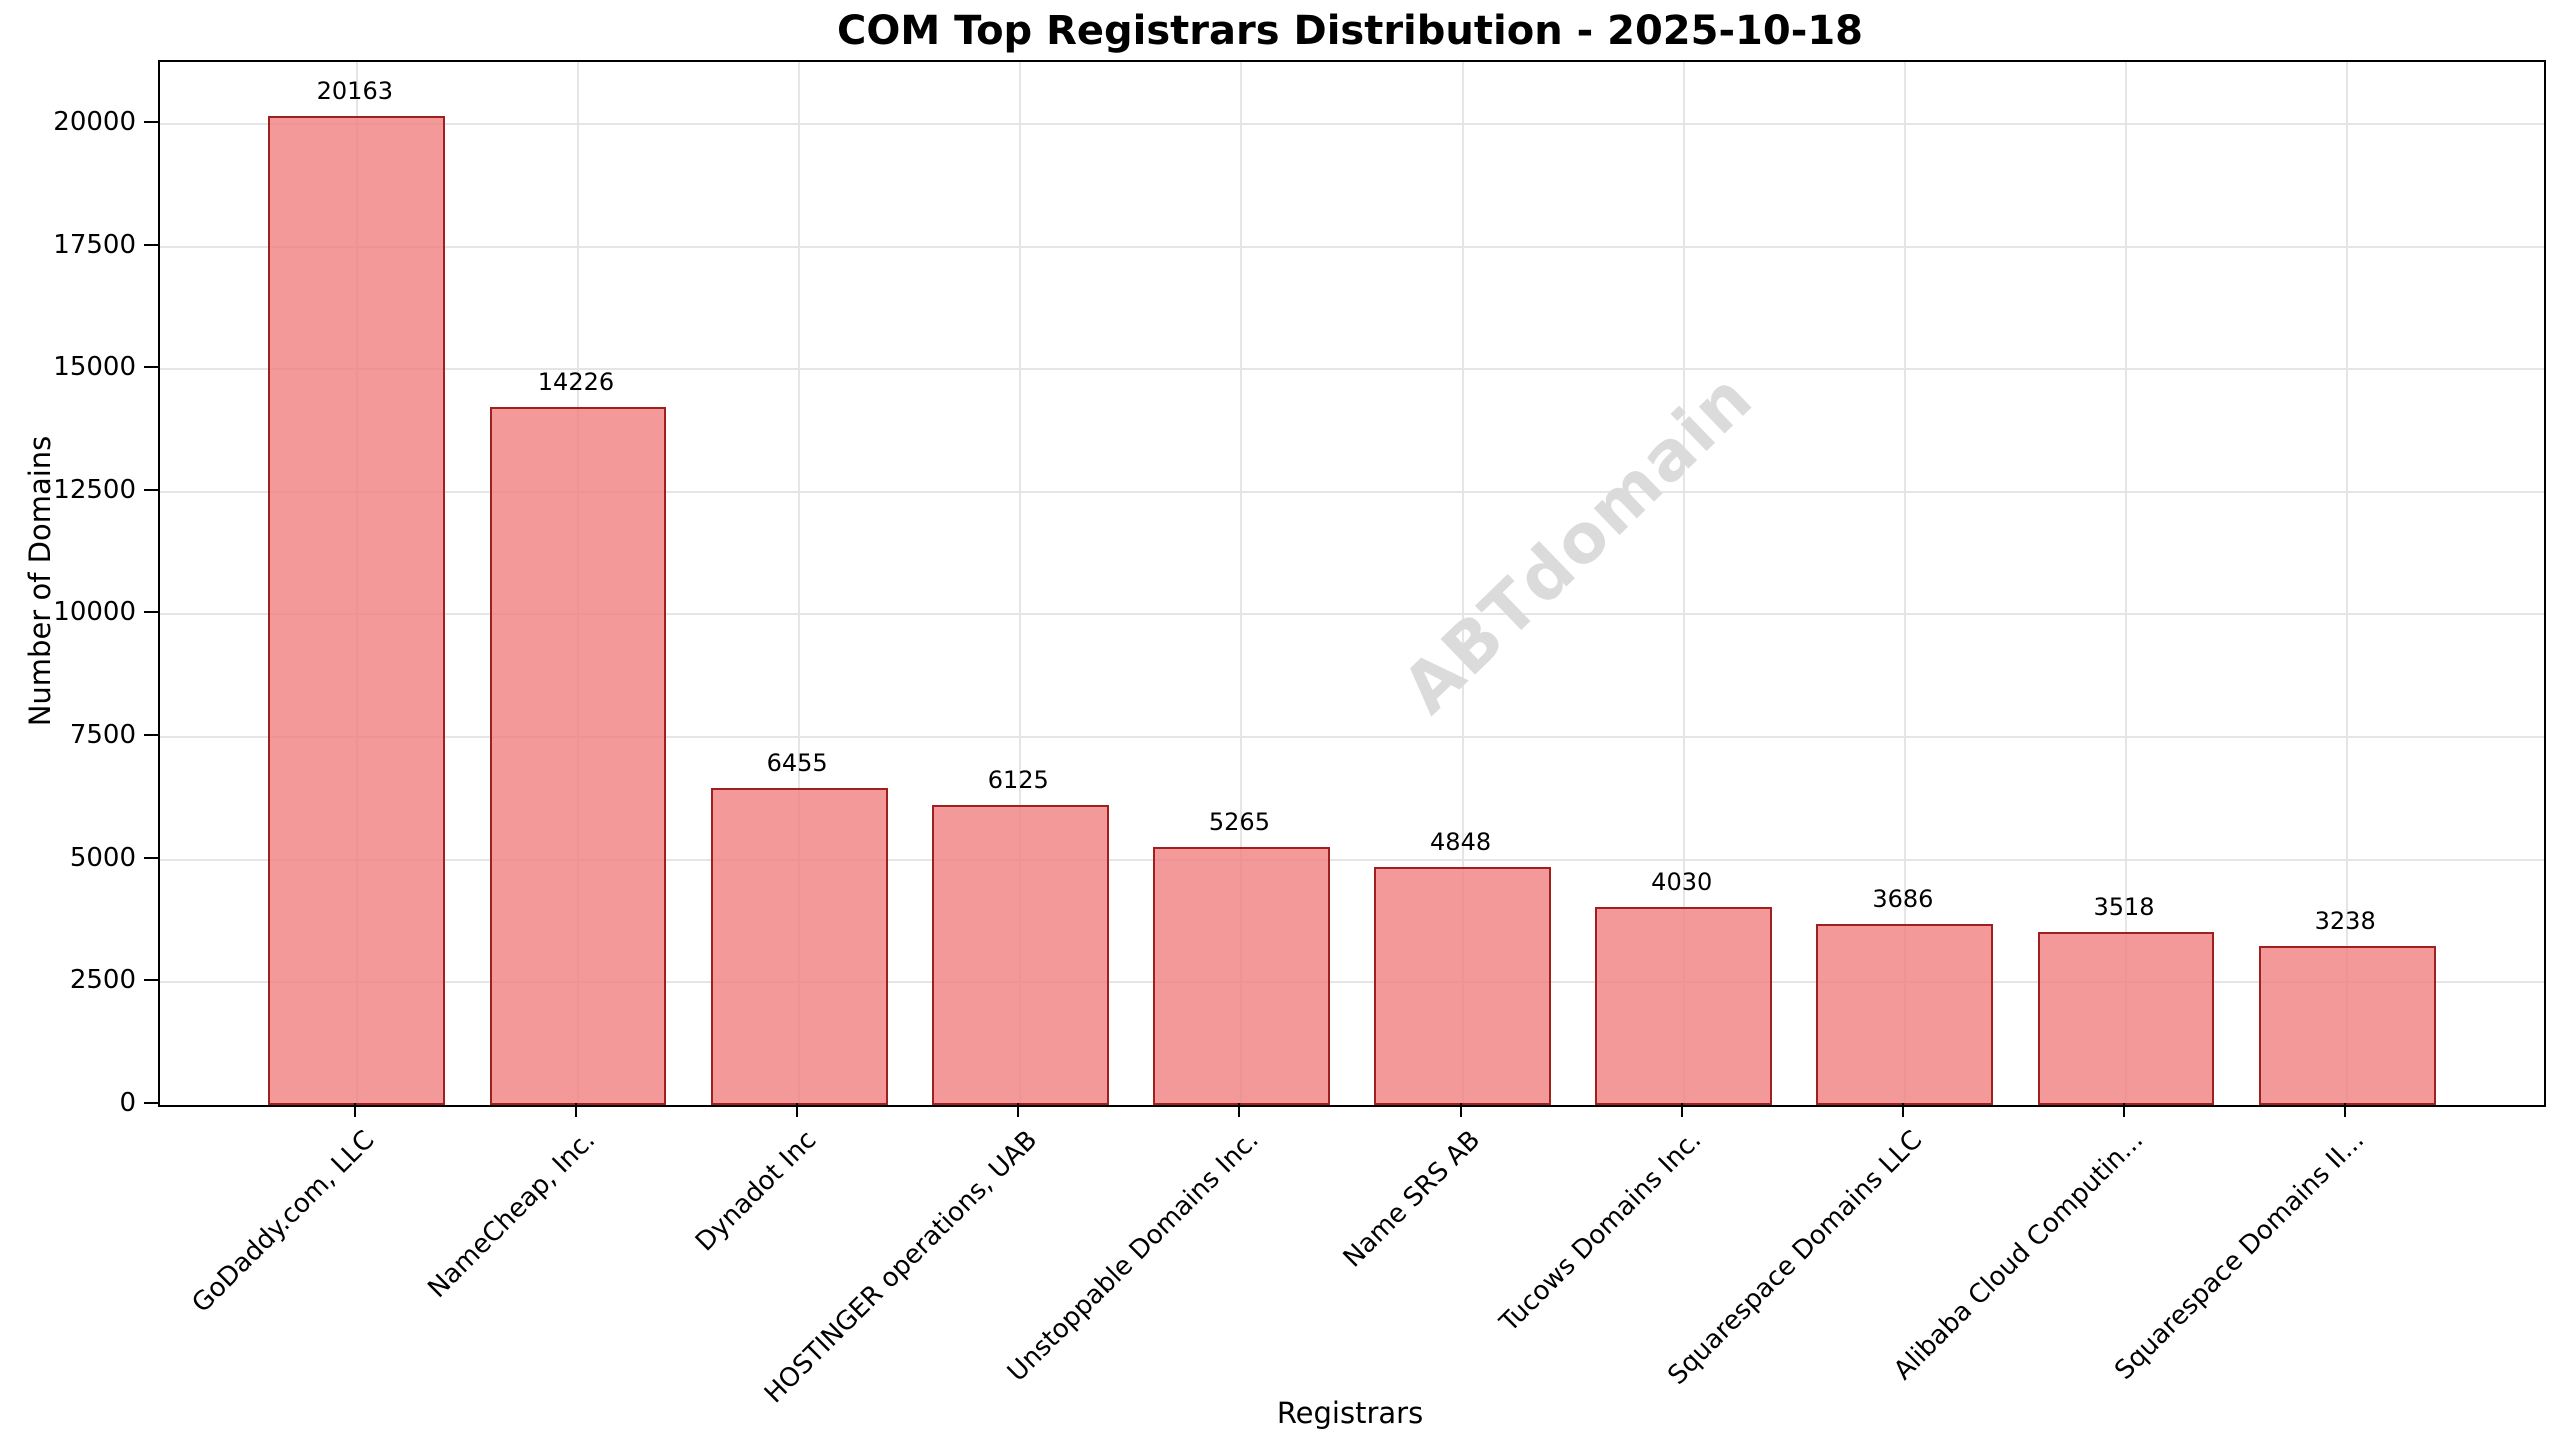 The height and width of the screenshot is (1456, 2560). What do you see at coordinates (1600, 1231) in the screenshot?
I see `x-tick-label: Tucows Domains Inc.` at bounding box center [1600, 1231].